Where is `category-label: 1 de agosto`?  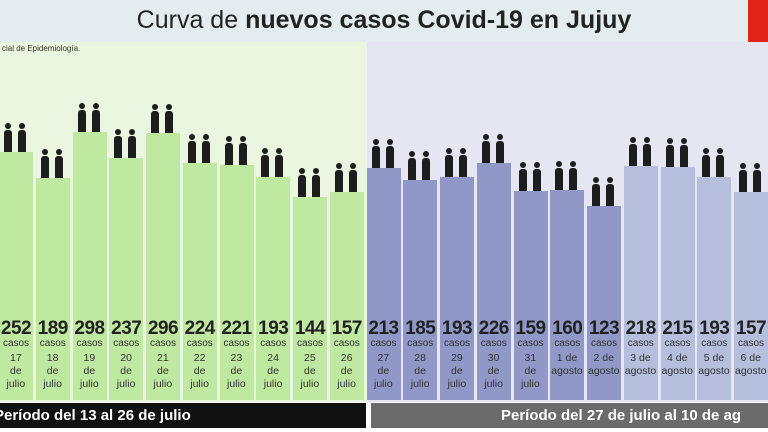
category-label: 1 de agosto is located at coordinates (567, 364).